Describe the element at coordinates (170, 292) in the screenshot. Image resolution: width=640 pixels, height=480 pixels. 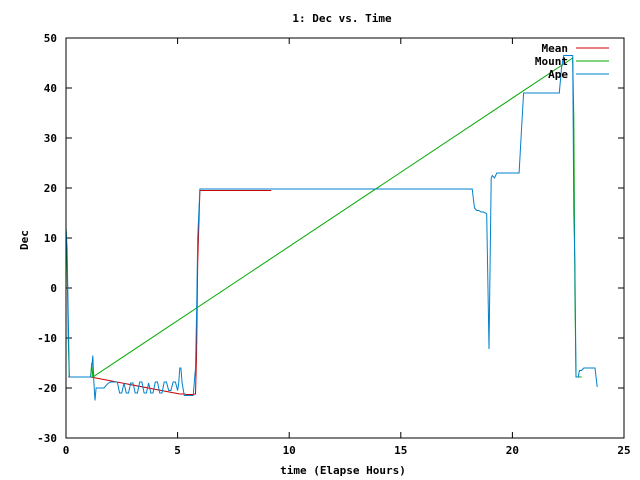
I see `series-line-mean` at that location.